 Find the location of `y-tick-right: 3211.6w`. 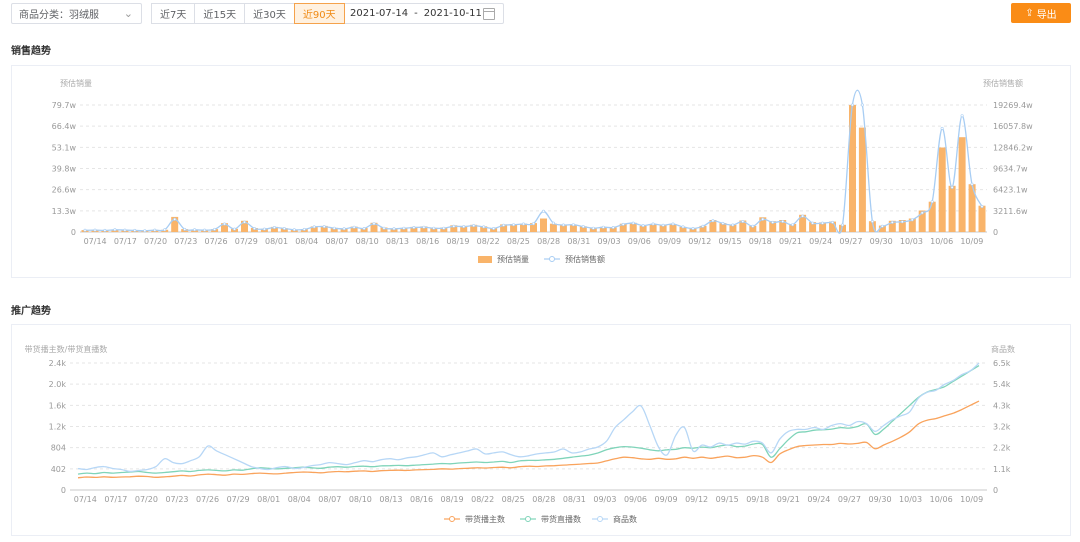

y-tick-right: 3211.6w is located at coordinates (1010, 211).